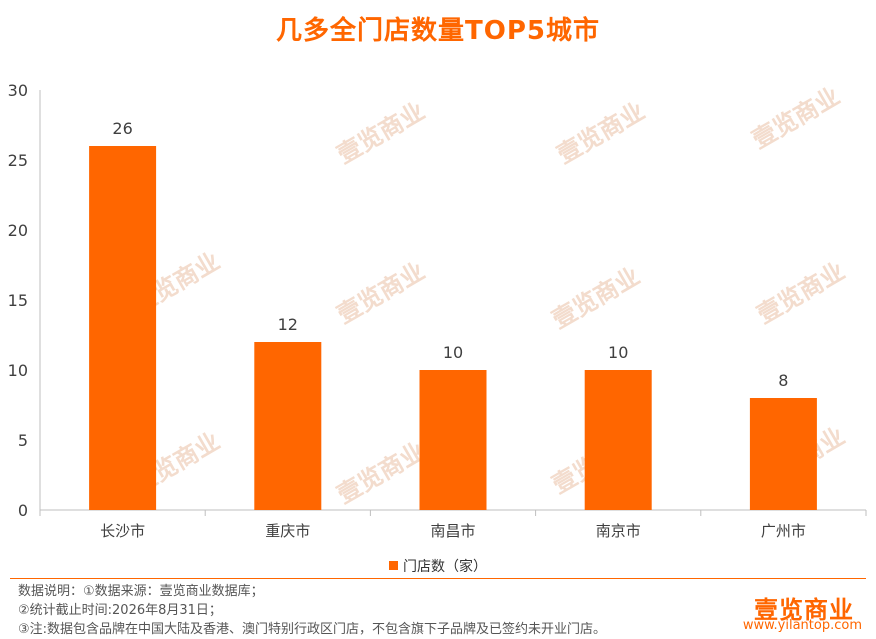 Image resolution: width=876 pixels, height=639 pixels. Describe the element at coordinates (120, 610) in the screenshot. I see `note-line-2: ②统计截止时间:2026年8月31日；` at that location.